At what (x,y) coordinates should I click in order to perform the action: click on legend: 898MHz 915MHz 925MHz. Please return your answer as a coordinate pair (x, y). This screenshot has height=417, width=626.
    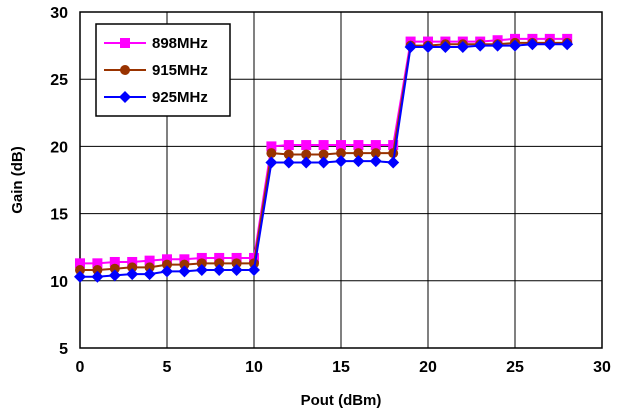
    Looking at the image, I should click on (163, 70).